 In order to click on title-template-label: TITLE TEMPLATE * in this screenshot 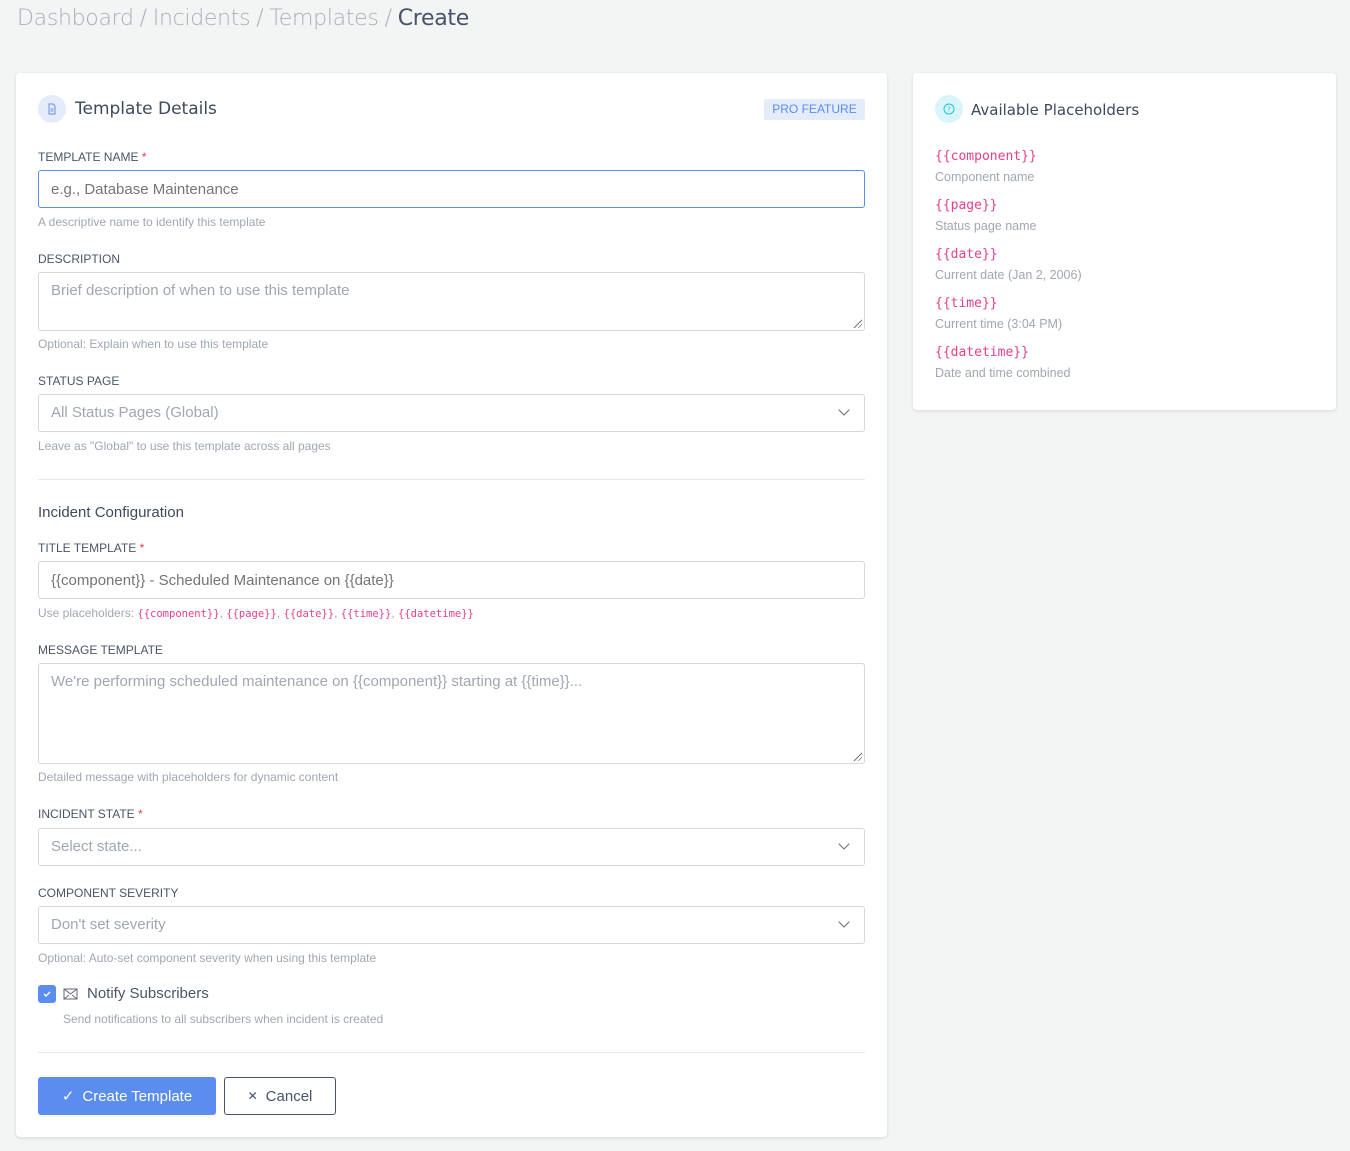, I will do `click(91, 548)`.